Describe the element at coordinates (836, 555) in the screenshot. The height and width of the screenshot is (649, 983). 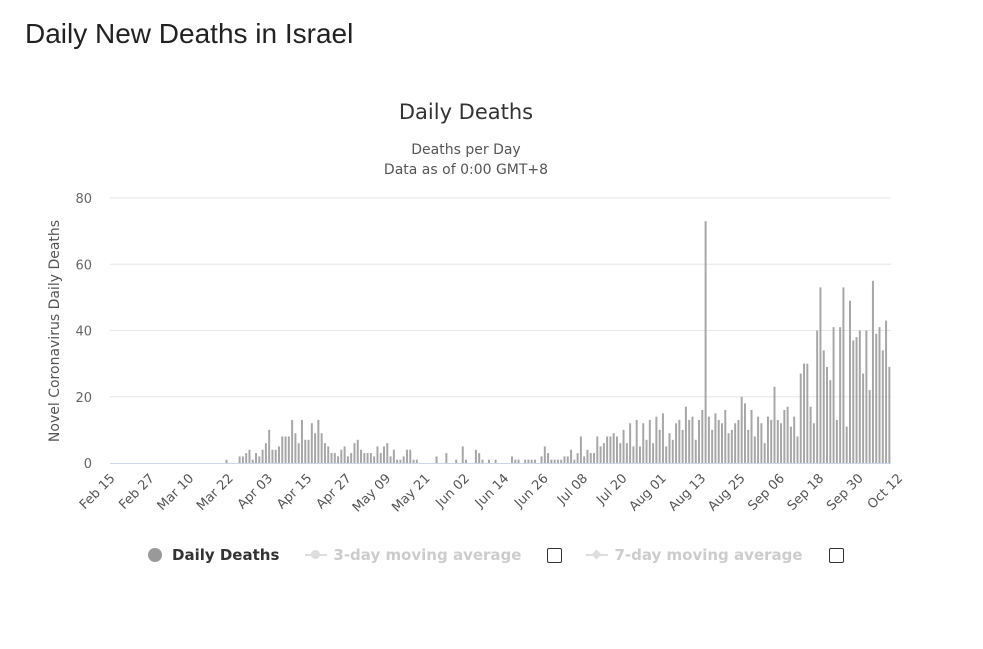
I see `7-day-average-checkbox` at that location.